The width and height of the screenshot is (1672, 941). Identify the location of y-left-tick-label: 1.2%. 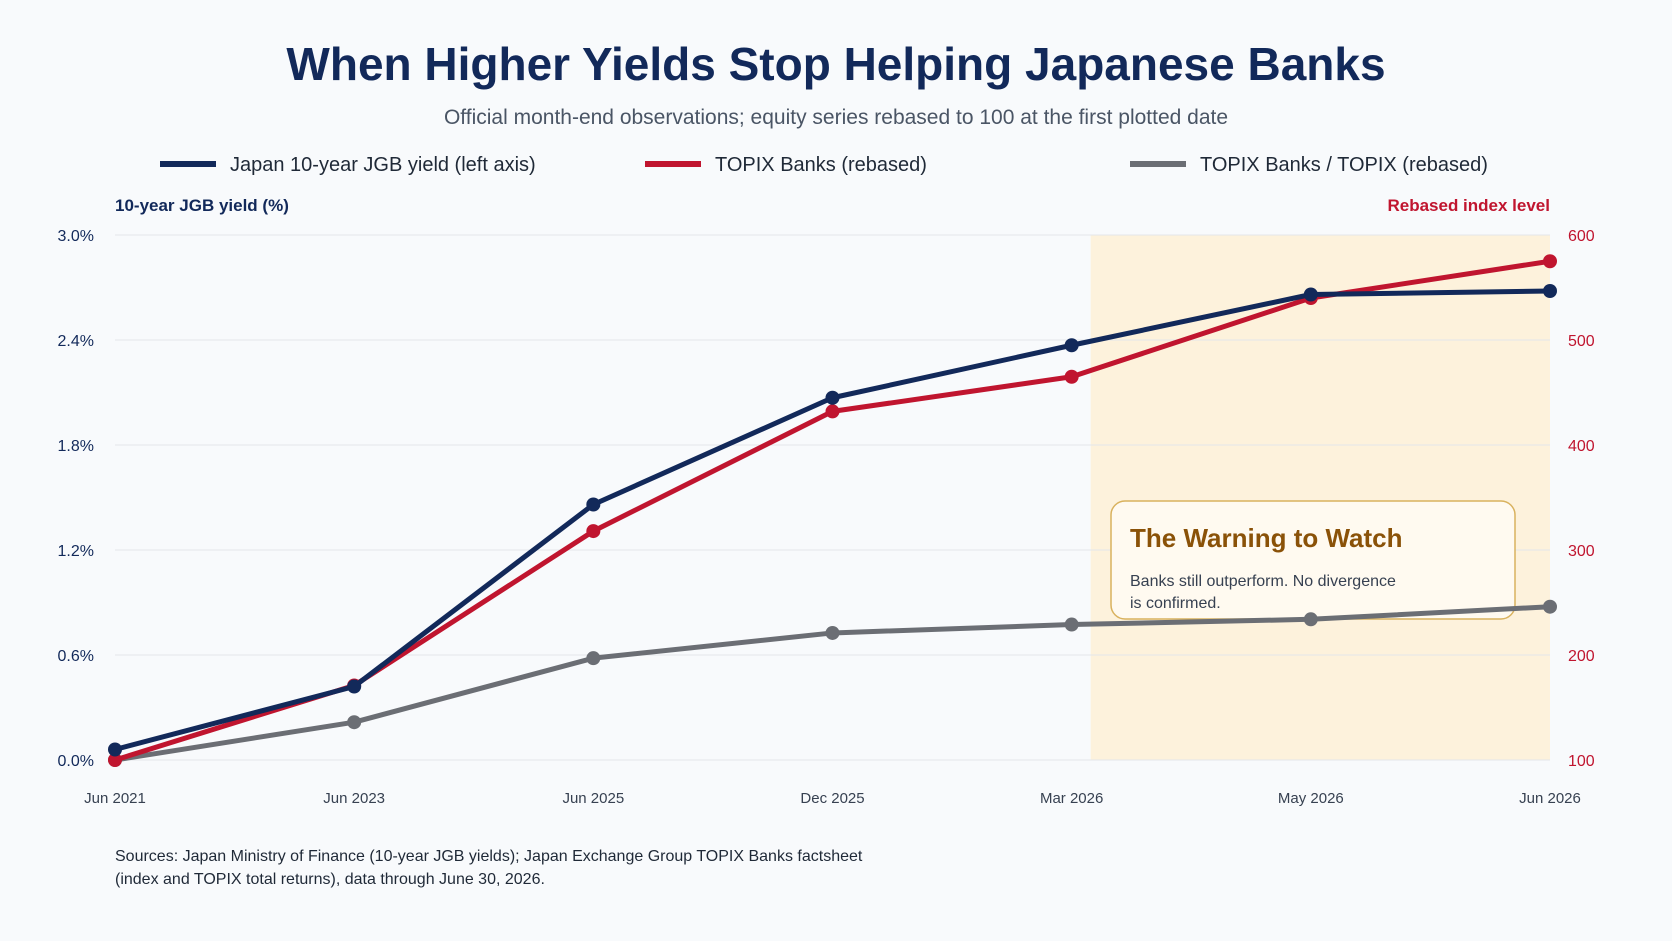
(76, 551).